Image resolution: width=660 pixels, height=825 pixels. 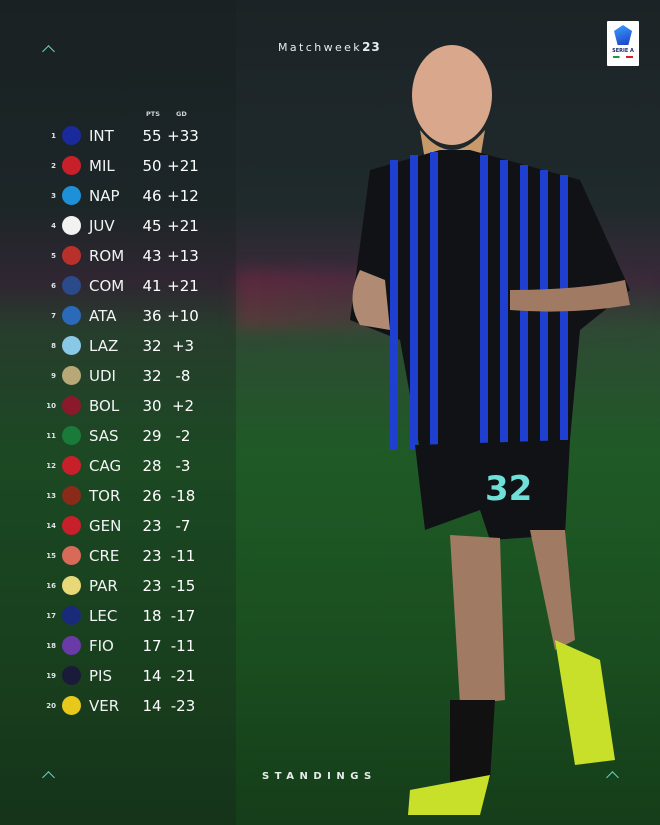 I want to click on rank: 5, so click(x=53, y=256).